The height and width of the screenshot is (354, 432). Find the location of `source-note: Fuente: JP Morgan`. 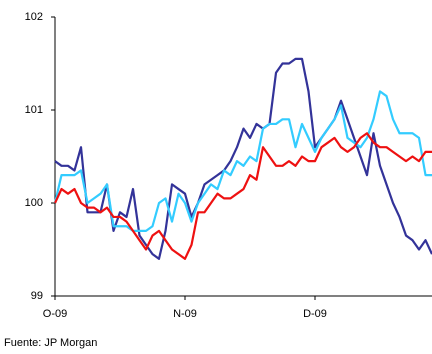

source-note: Fuente: JP Morgan is located at coordinates (50, 343).